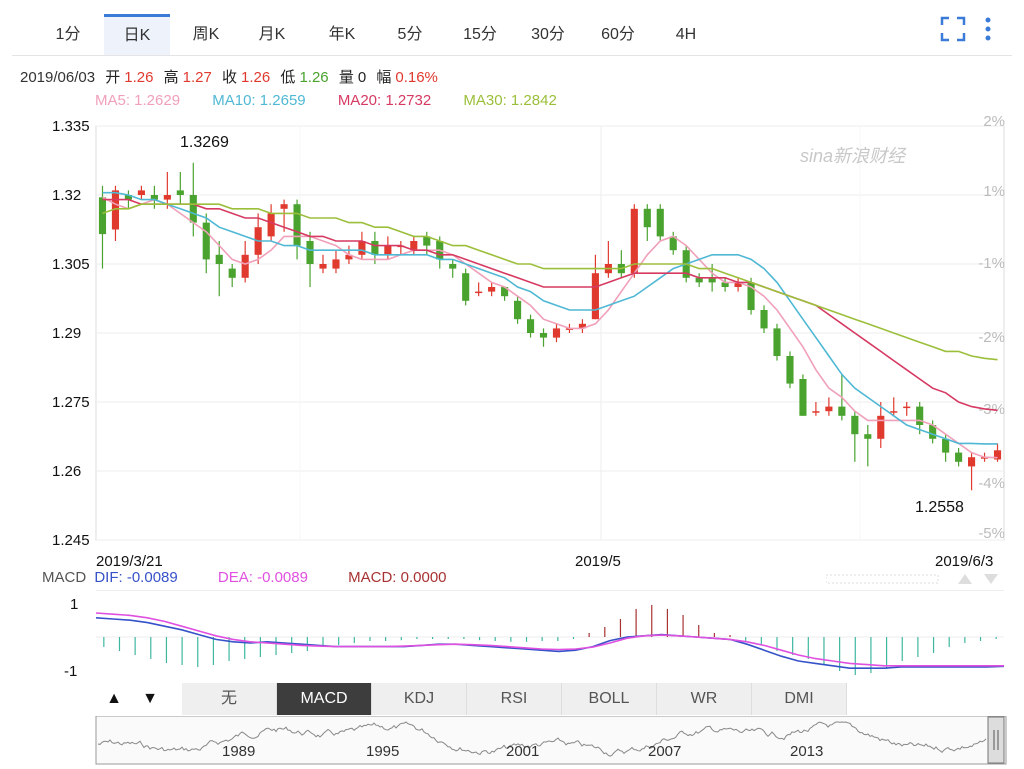 Image resolution: width=1024 pixels, height=769 pixels. Describe the element at coordinates (991, 263) in the screenshot. I see `pct-tick-label: -1%` at that location.